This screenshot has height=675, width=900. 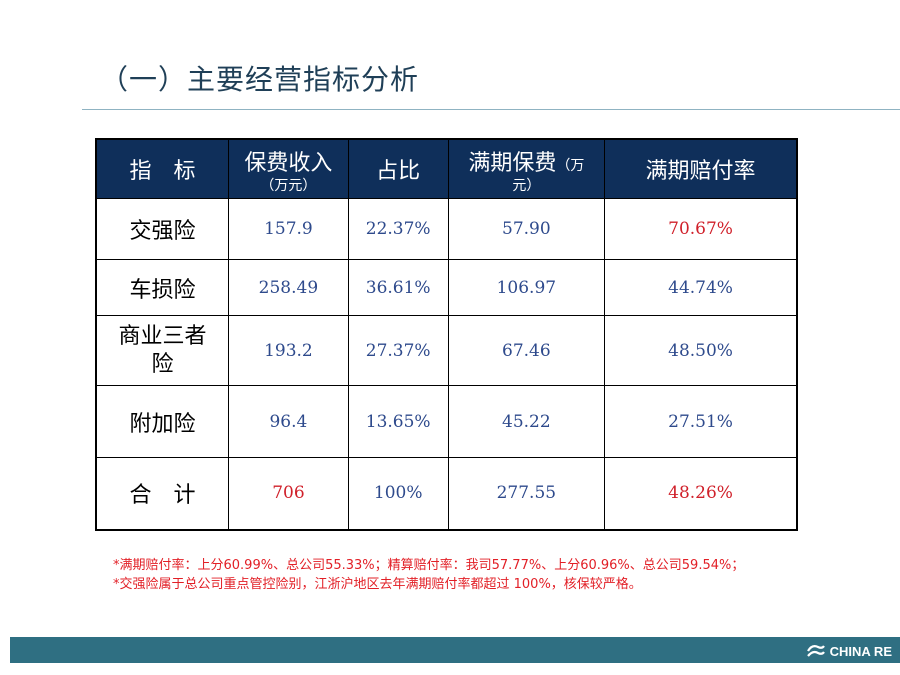 What do you see at coordinates (526, 229) in the screenshot?
I see `earned-cell: 57.90` at bounding box center [526, 229].